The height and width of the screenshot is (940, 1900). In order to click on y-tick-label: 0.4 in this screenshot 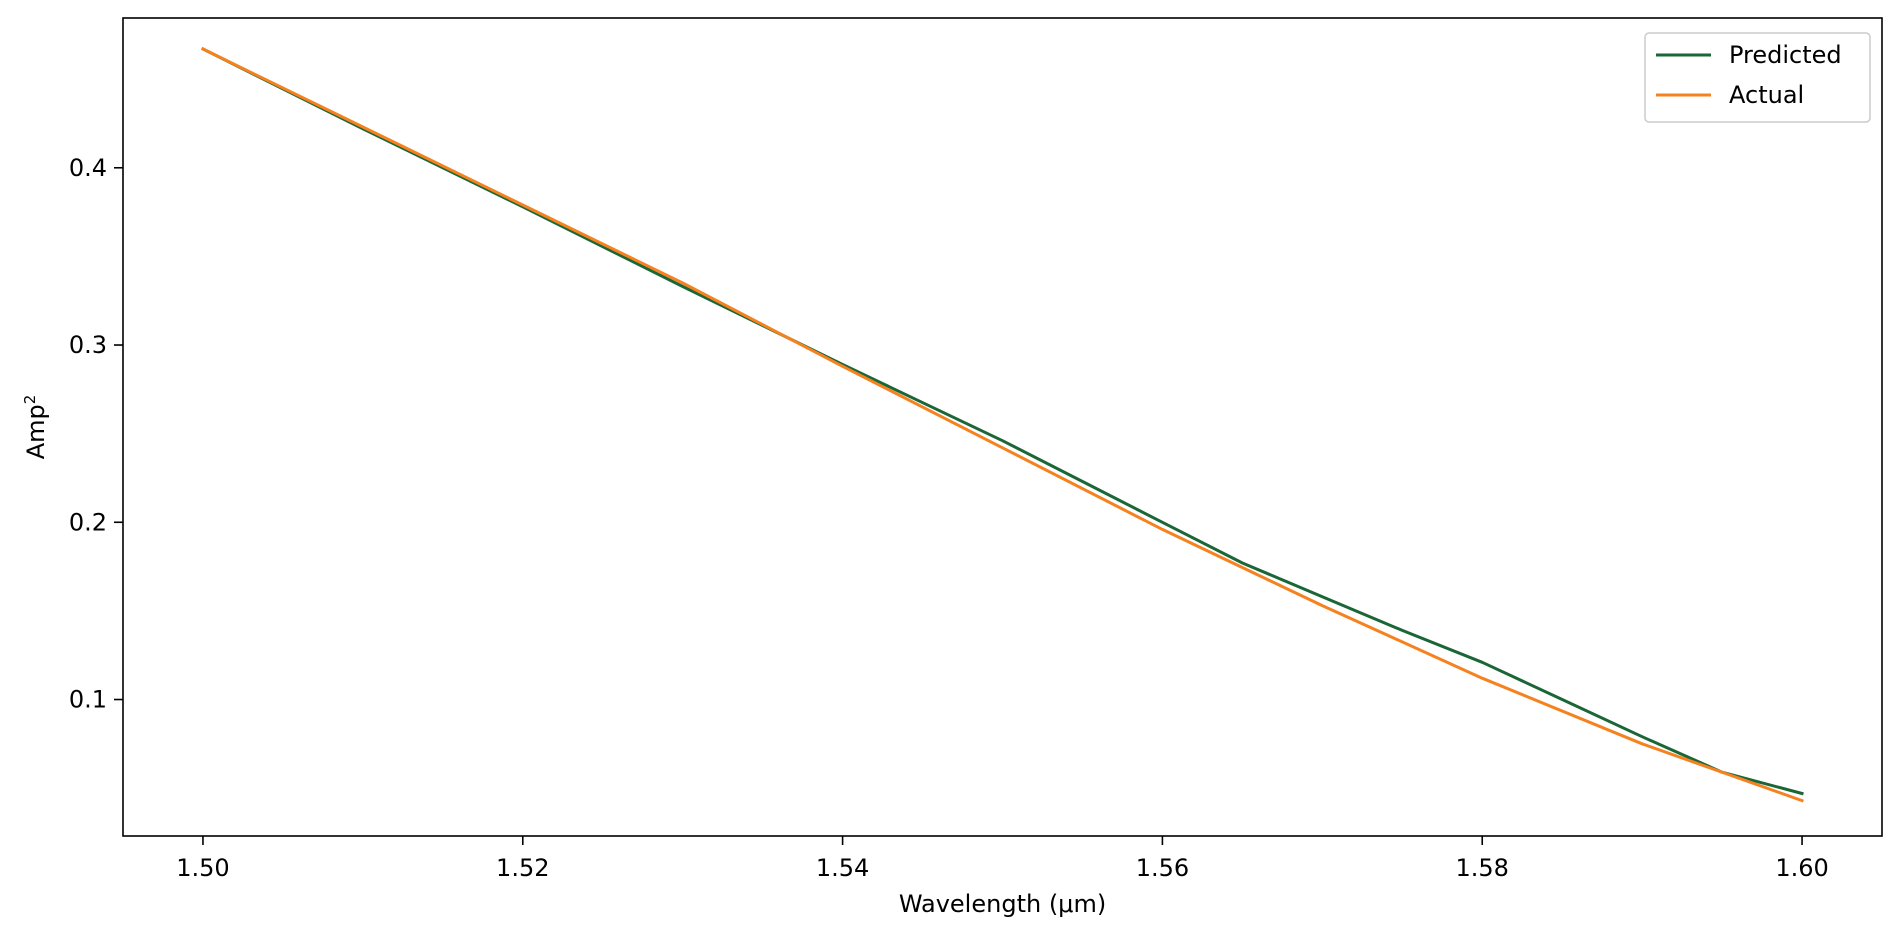, I will do `click(88, 168)`.